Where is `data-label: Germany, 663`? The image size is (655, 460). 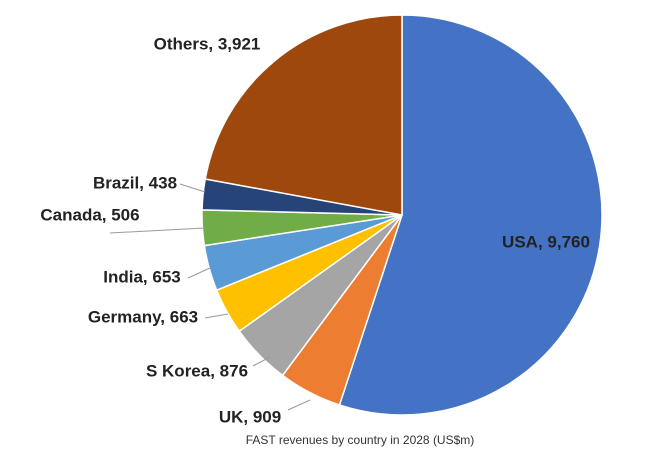
data-label: Germany, 663 is located at coordinates (143, 316).